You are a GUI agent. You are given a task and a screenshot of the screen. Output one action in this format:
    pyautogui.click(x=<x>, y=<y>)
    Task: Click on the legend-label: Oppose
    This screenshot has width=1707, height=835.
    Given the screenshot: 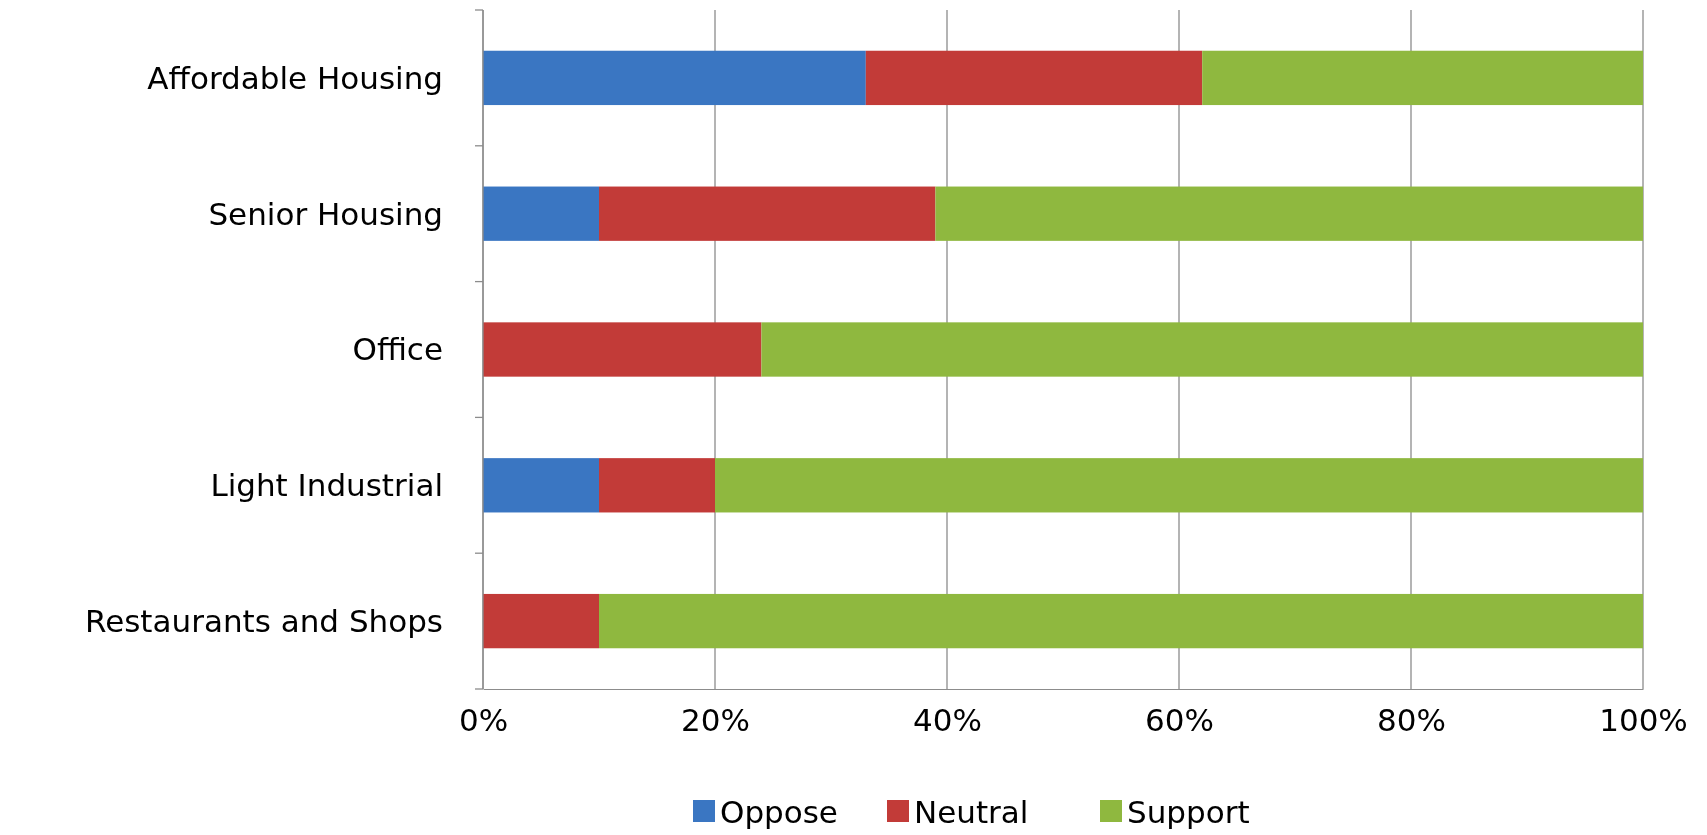 What is the action you would take?
    pyautogui.click(x=779, y=811)
    